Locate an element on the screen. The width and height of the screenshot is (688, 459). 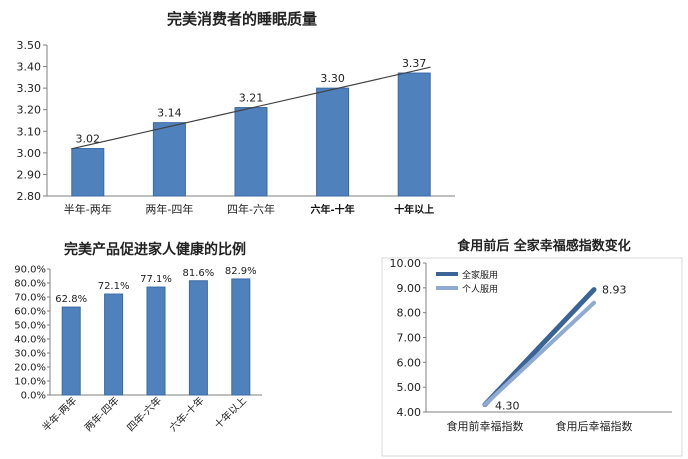
y-tick-label: 3.00 is located at coordinates (29, 153).